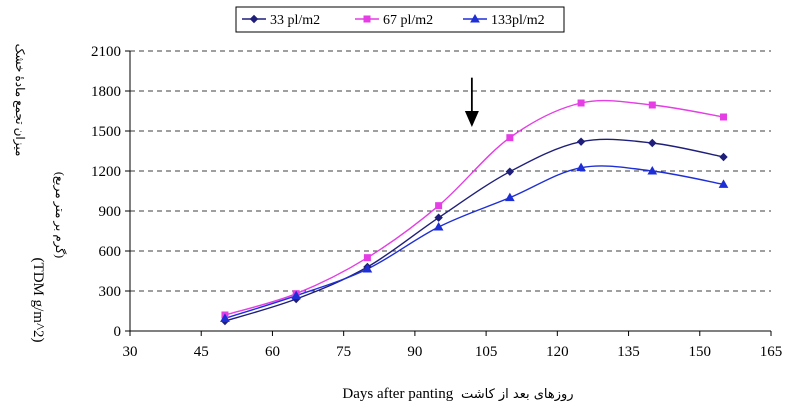 The height and width of the screenshot is (411, 790). What do you see at coordinates (771, 352) in the screenshot?
I see `x-tick-label: 165` at bounding box center [771, 352].